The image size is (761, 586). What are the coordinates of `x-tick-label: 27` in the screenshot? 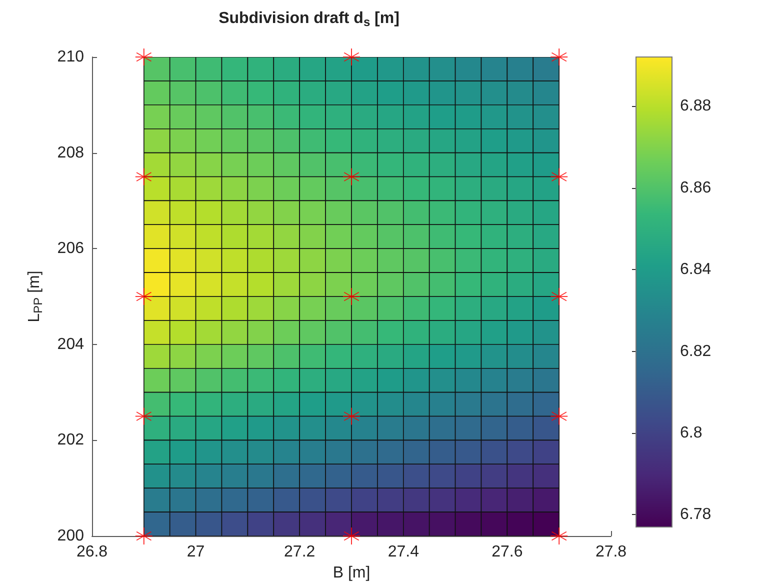 It's located at (195, 552).